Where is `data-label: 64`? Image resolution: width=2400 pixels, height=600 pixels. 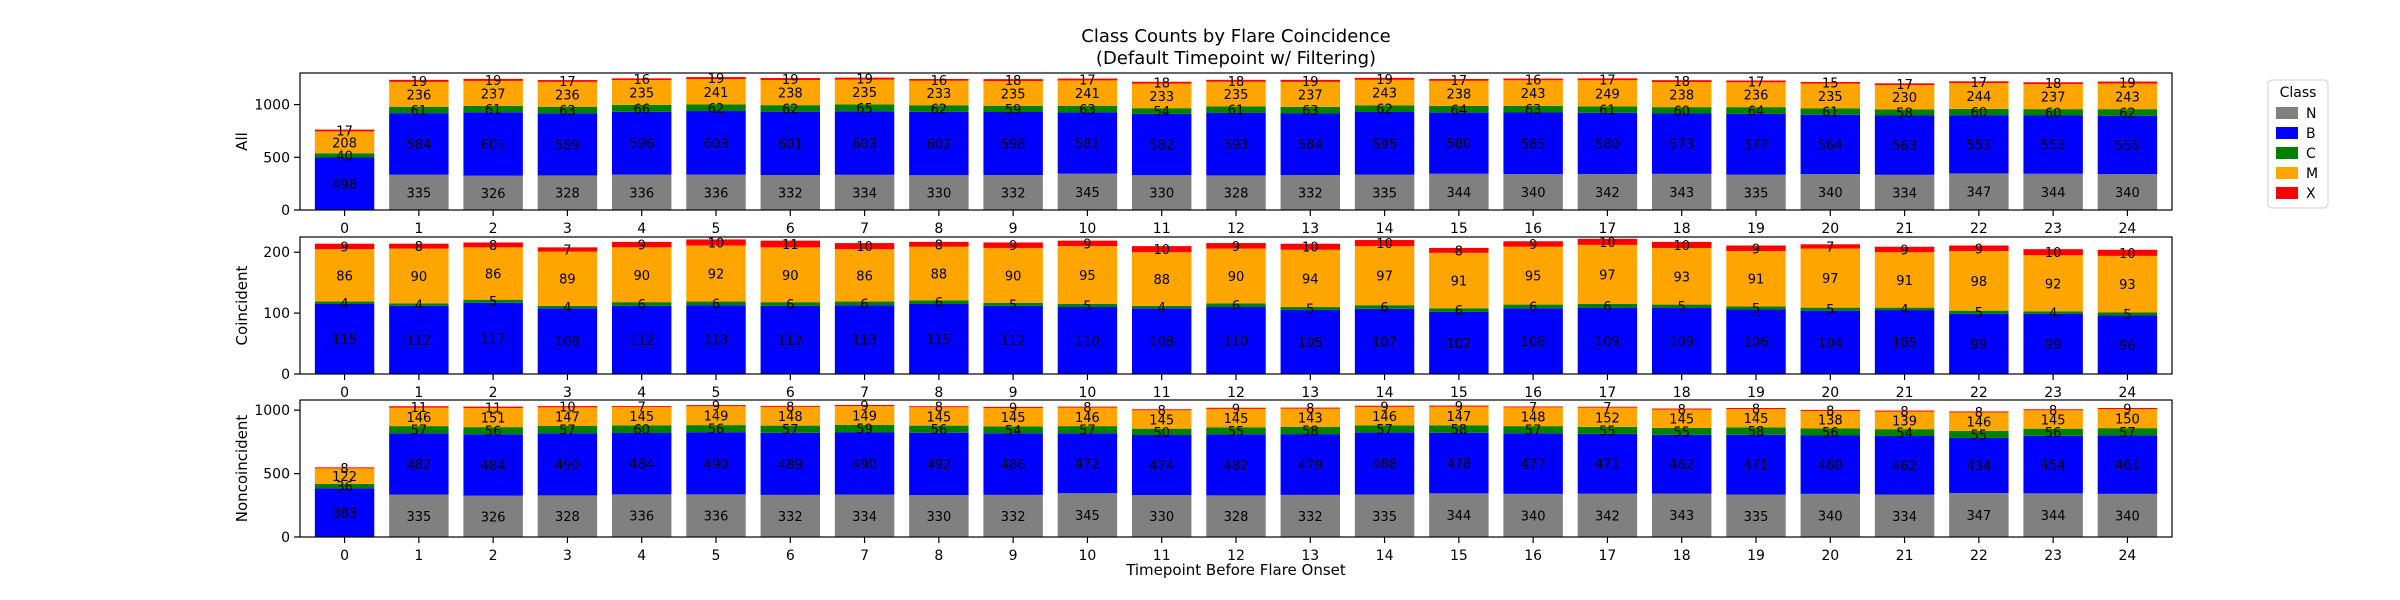 data-label: 64 is located at coordinates (1459, 110).